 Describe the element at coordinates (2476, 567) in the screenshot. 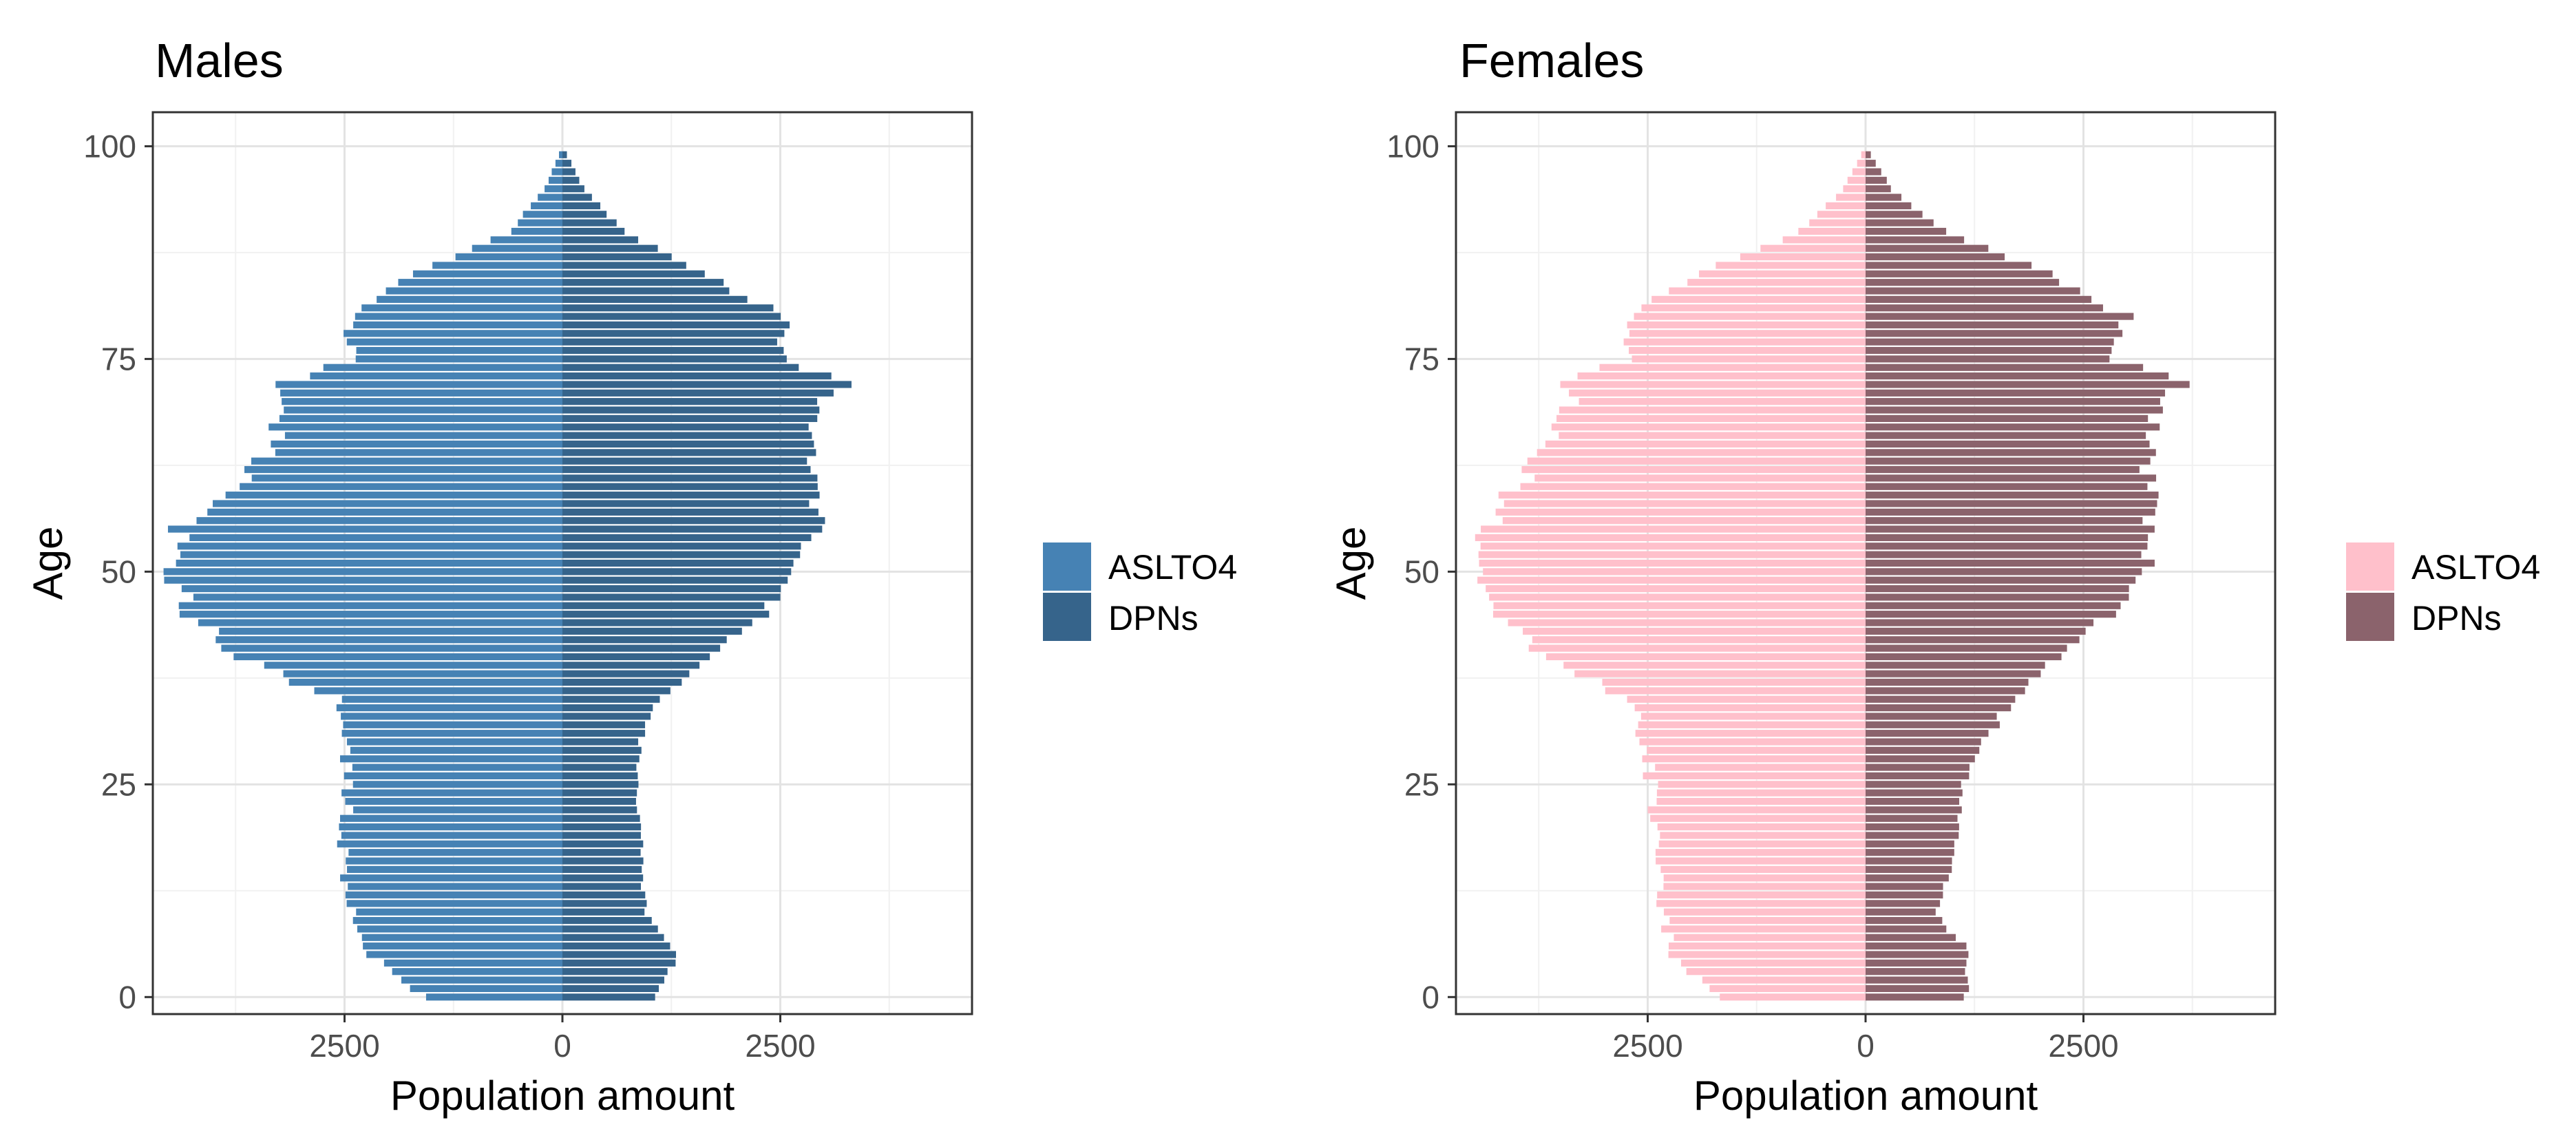

I see `females-legend-label-aslto4: ASLTO4` at that location.